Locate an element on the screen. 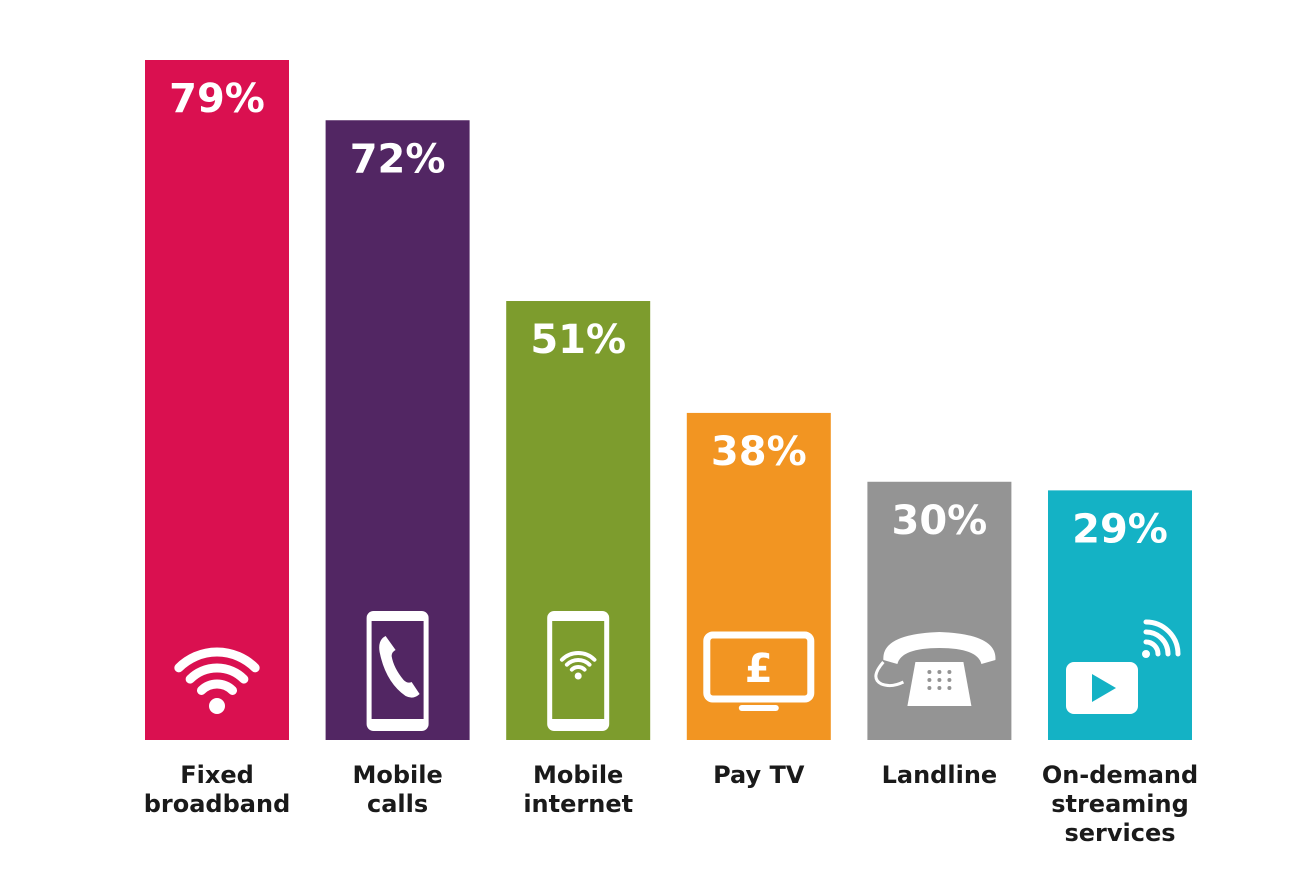 This screenshot has height=888, width=1305. bar-value-label-3: 38% is located at coordinates (759, 452).